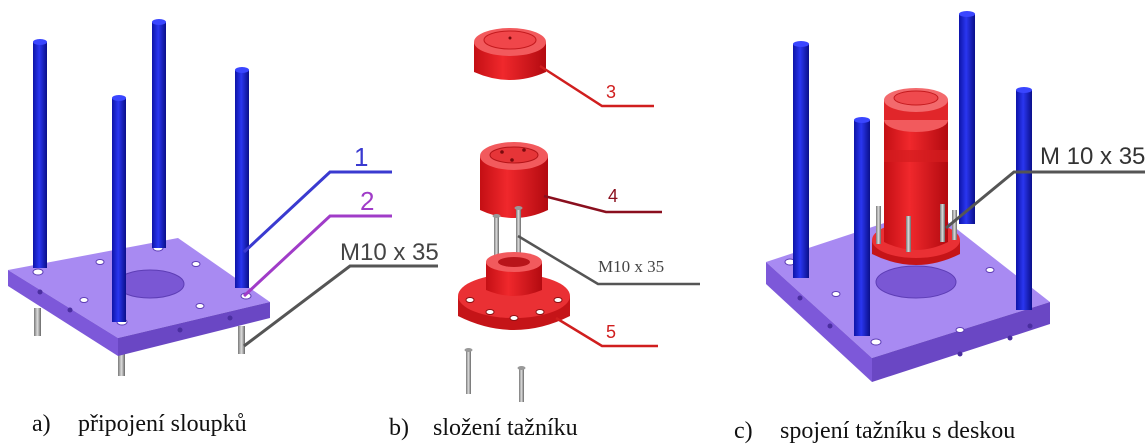 The width and height of the screenshot is (1145, 446). Describe the element at coordinates (1045, 200) in the screenshot. I see `callout-line-c` at that location.